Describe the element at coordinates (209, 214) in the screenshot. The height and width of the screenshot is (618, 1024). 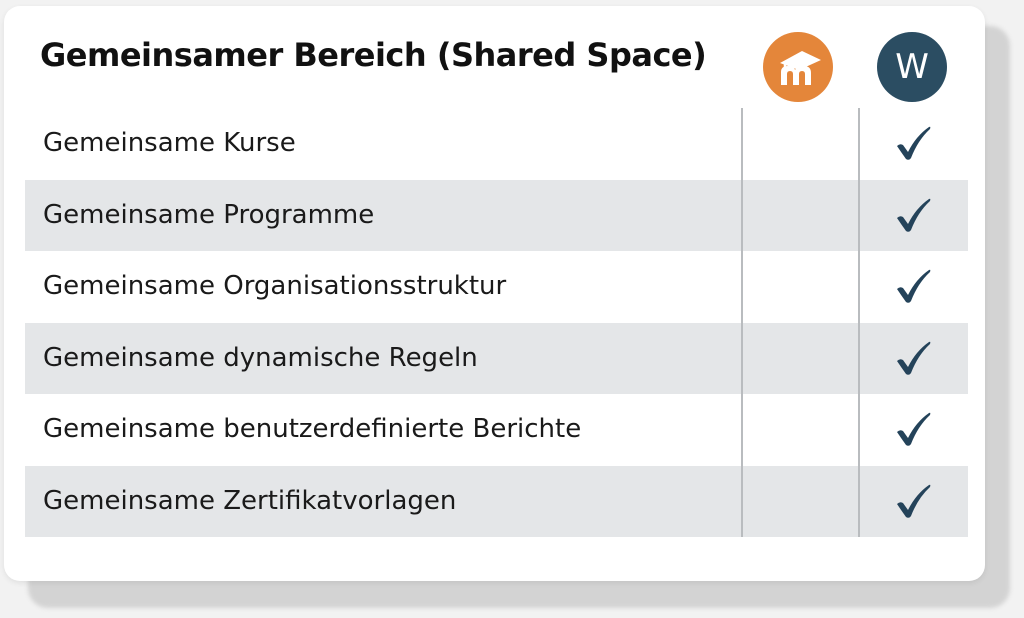
I see `feature-label: Gemeinsame Programme` at that location.